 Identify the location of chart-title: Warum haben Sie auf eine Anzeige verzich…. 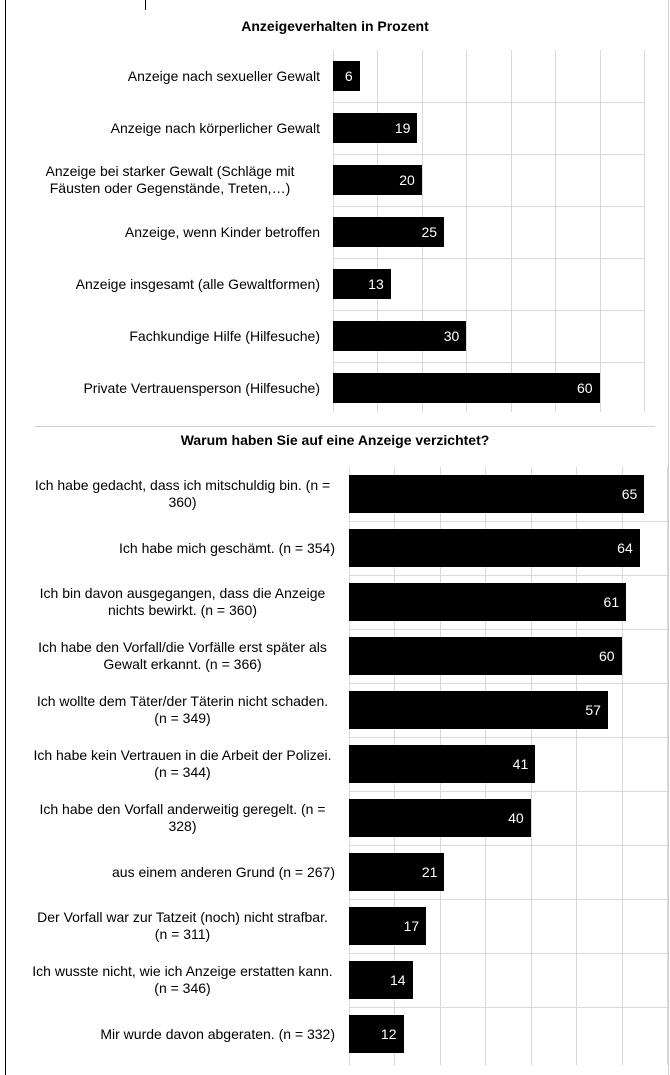
(335, 440).